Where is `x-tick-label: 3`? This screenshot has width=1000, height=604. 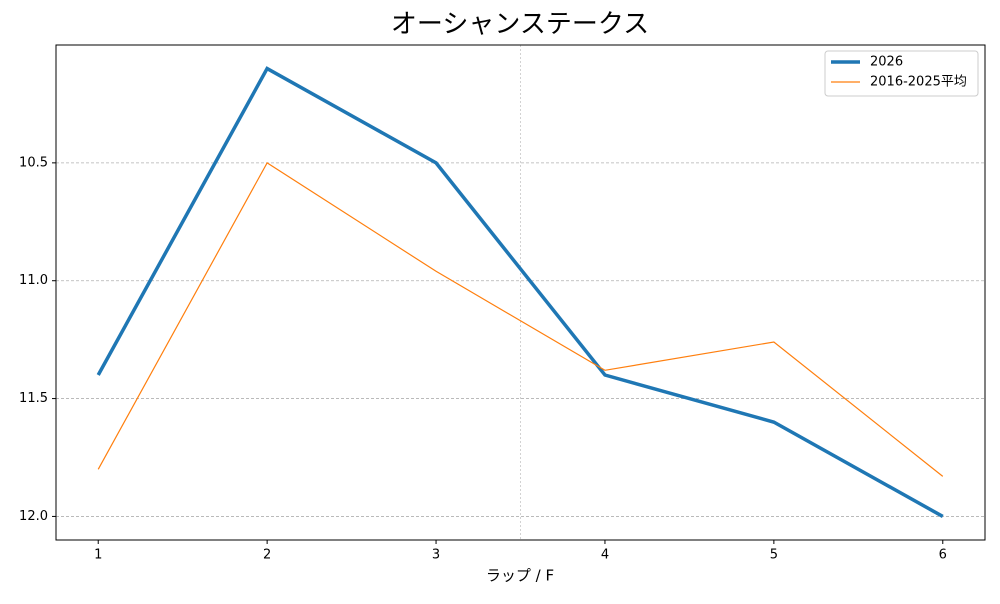 x-tick-label: 3 is located at coordinates (436, 555).